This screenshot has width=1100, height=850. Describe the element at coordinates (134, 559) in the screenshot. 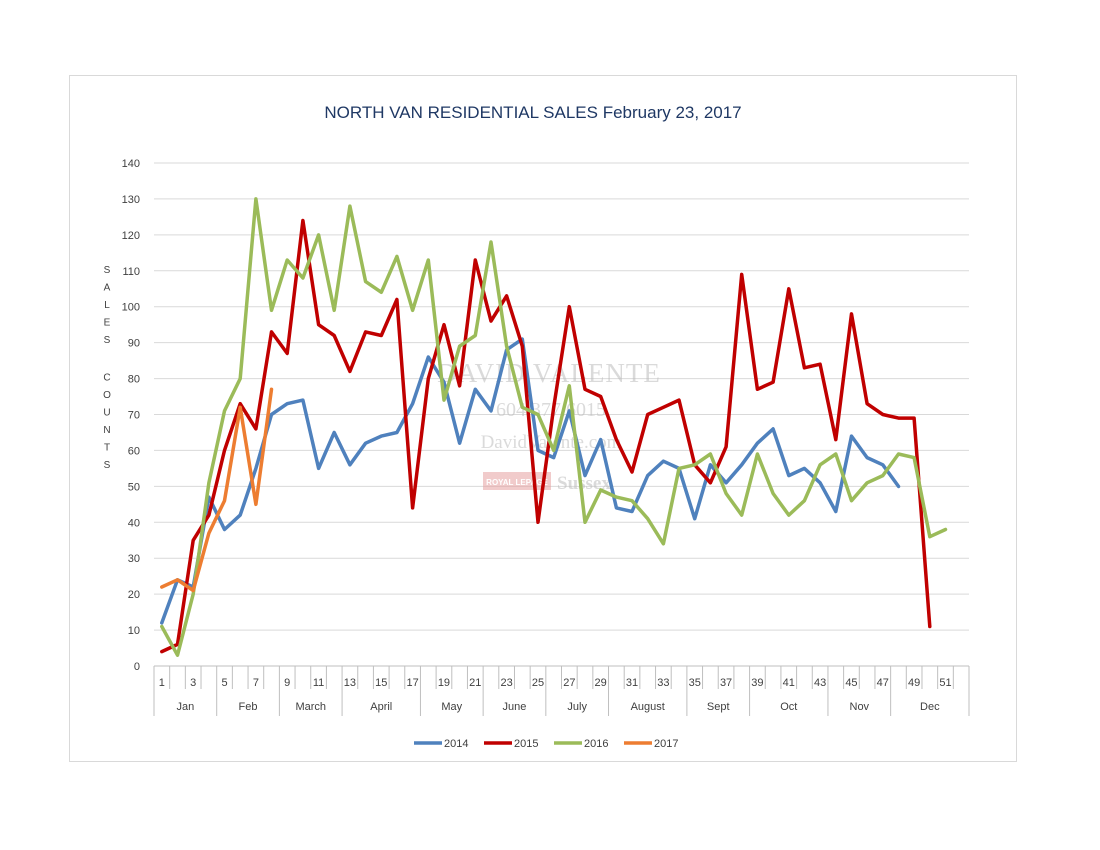

I see `y-tick-label: 30` at that location.